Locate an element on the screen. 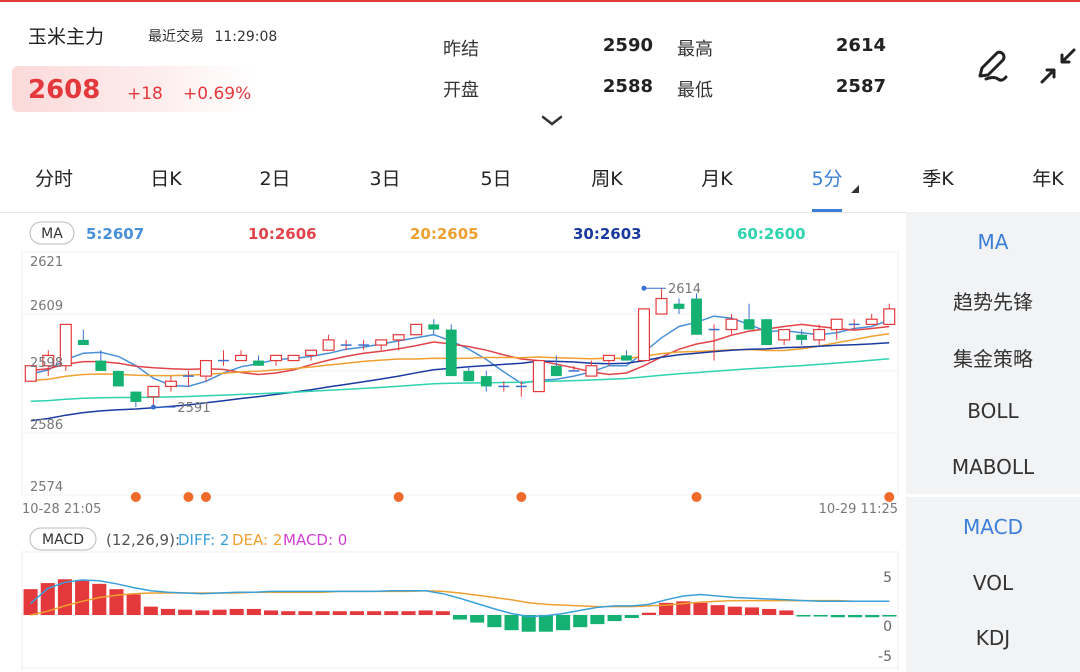 The image size is (1080, 672). price-change-percent: +0.69% is located at coordinates (217, 94).